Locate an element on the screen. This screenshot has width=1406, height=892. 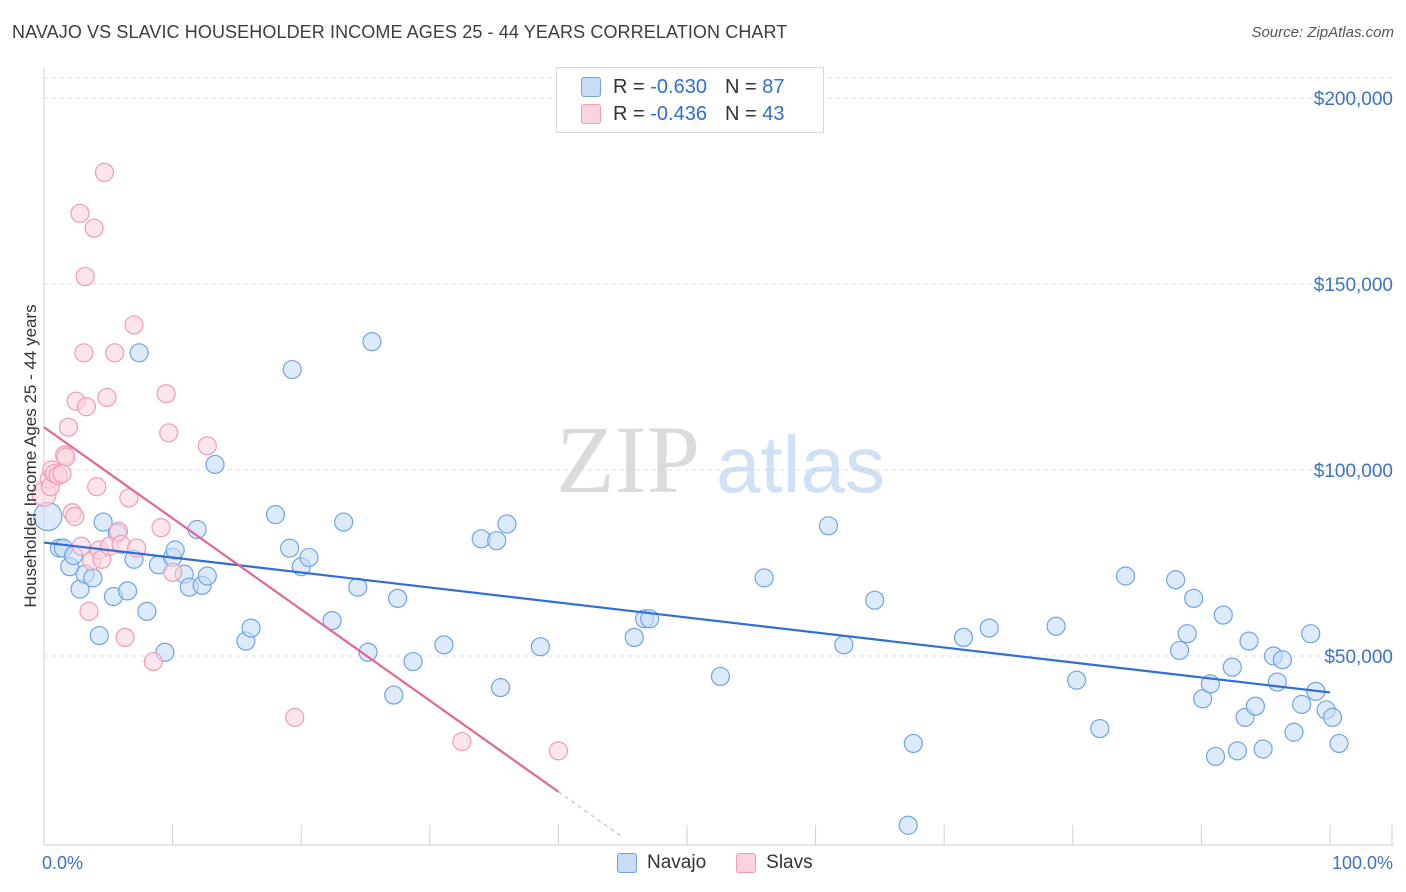
legend-label-navajo: Navajo is located at coordinates (677, 862).